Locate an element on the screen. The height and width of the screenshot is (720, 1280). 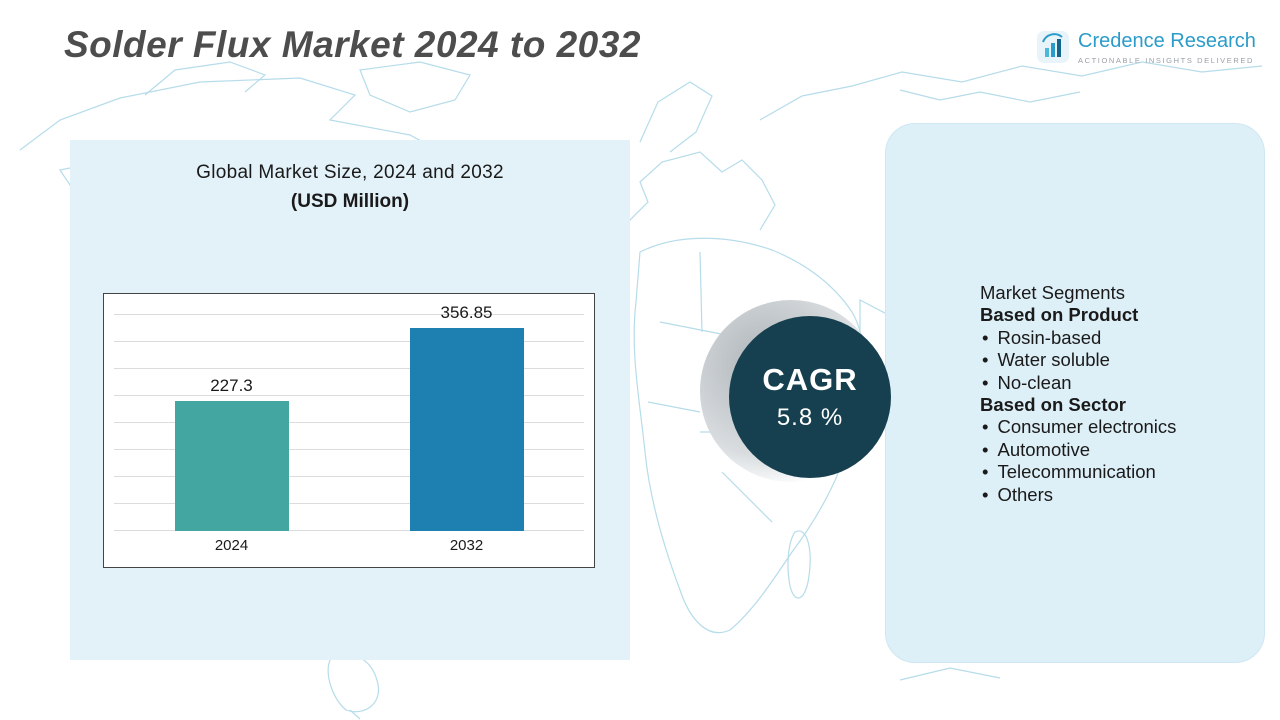
bar-group-2032: 356.85 2032 is located at coordinates (466, 431).